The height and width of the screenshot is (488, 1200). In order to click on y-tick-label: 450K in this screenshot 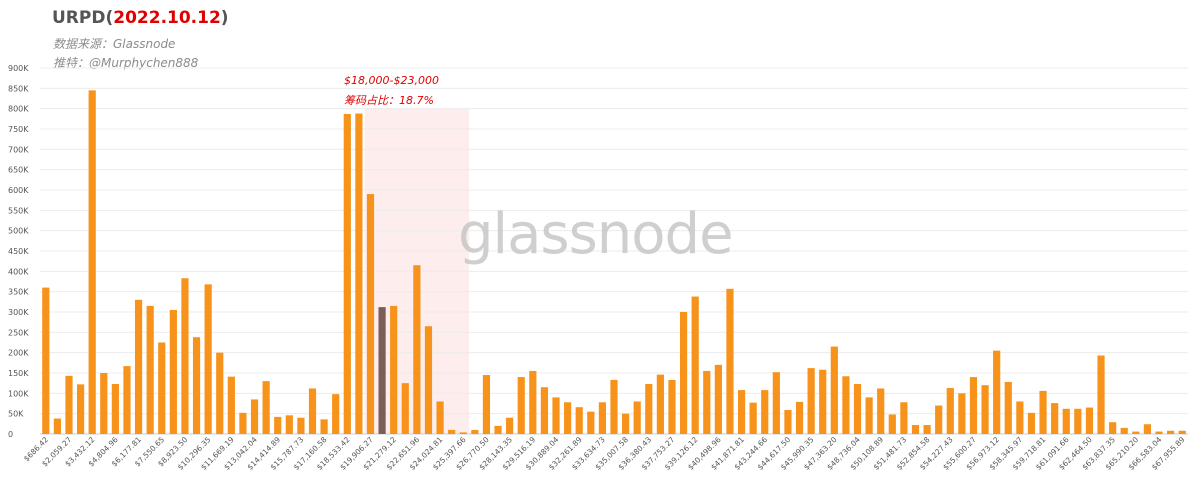, I will do `click(18, 251)`.